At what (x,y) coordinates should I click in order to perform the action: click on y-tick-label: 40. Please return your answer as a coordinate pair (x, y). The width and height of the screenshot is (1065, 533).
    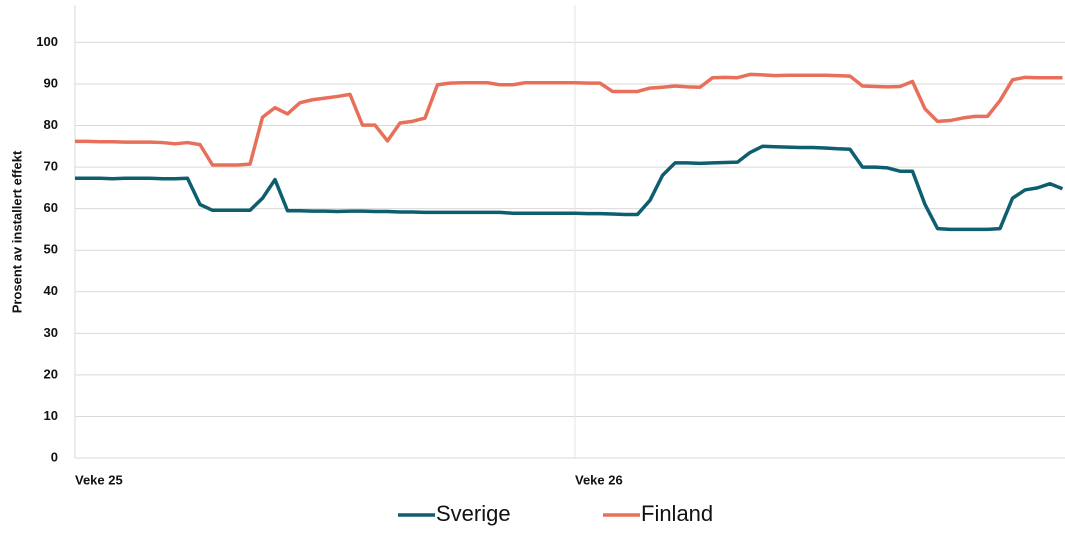
    Looking at the image, I should click on (51, 290).